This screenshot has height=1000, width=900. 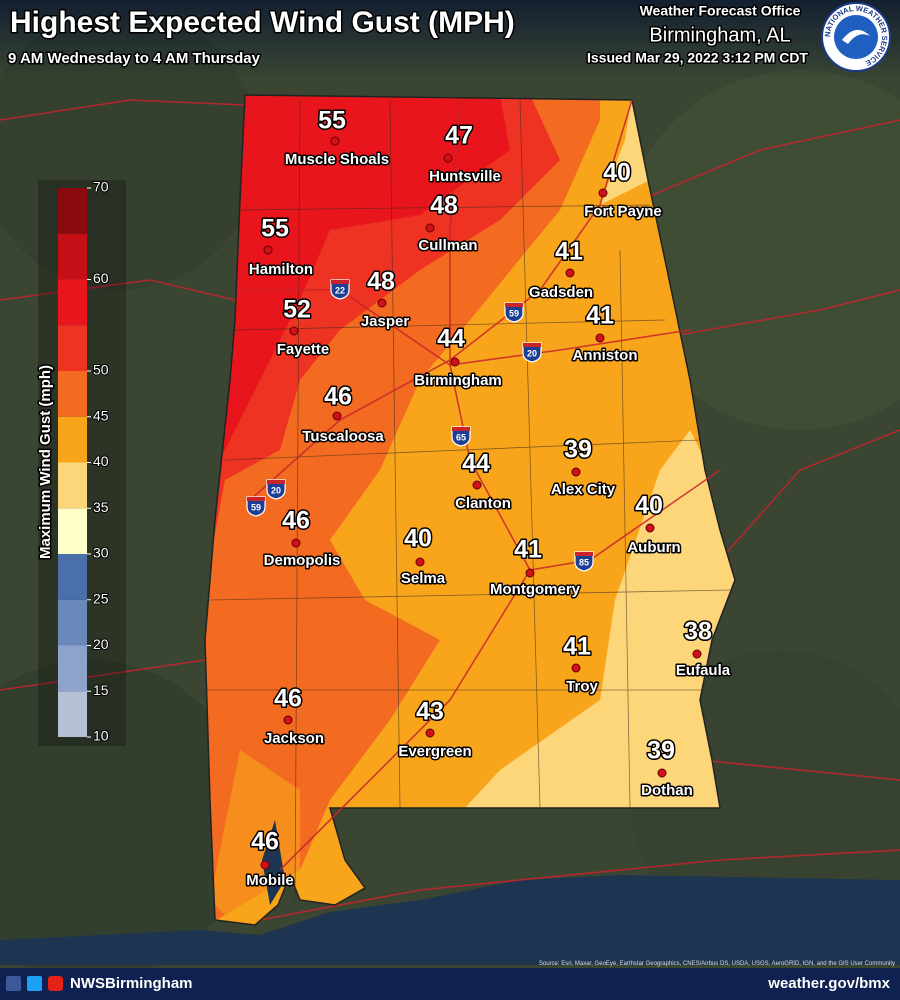 I want to click on subtitle: 9 AM Wednesday to 4 AM Thursday, so click(x=134, y=58).